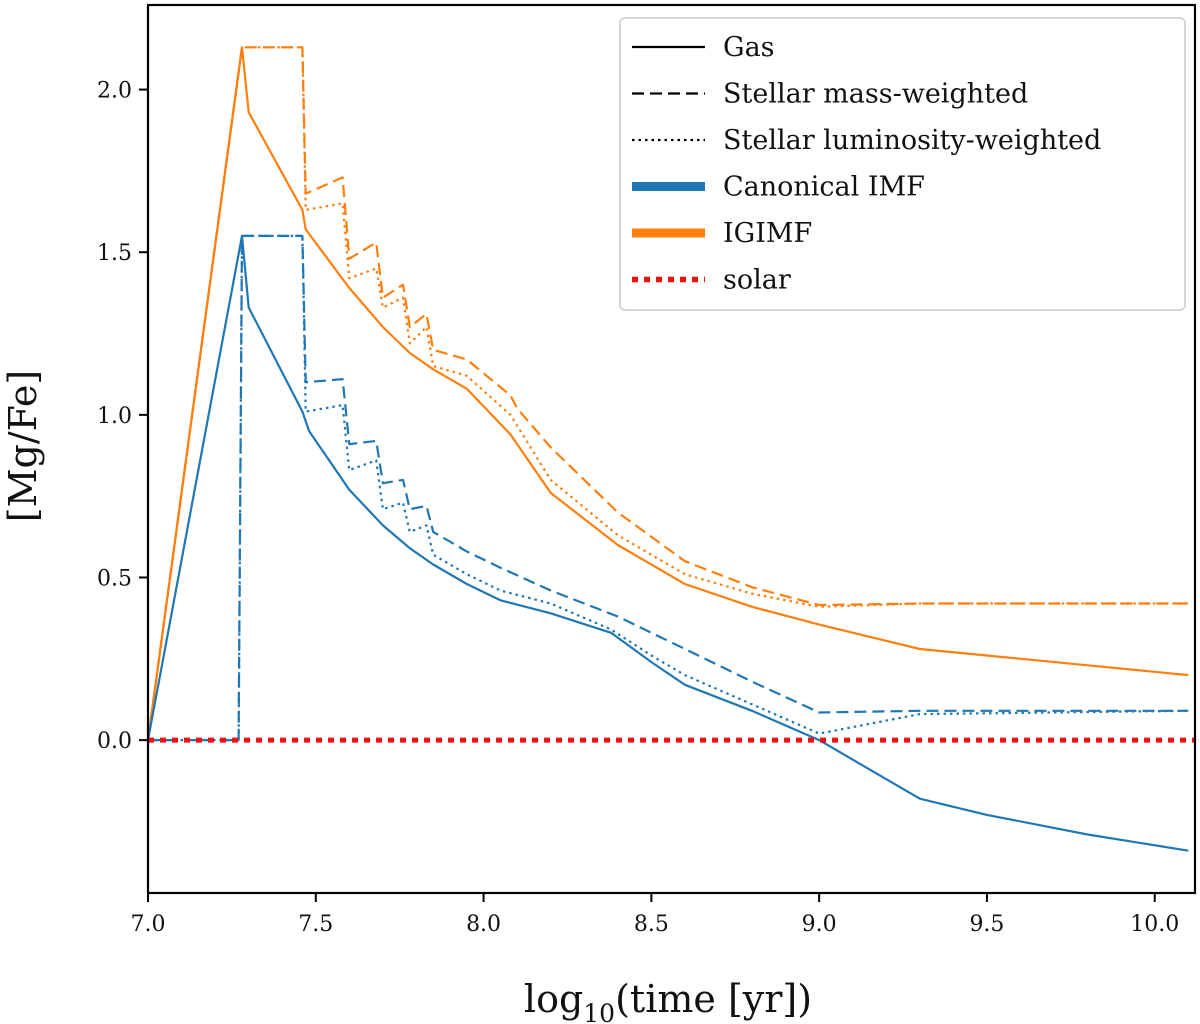  I want to click on y-tick-label: 2.0, so click(114, 91).